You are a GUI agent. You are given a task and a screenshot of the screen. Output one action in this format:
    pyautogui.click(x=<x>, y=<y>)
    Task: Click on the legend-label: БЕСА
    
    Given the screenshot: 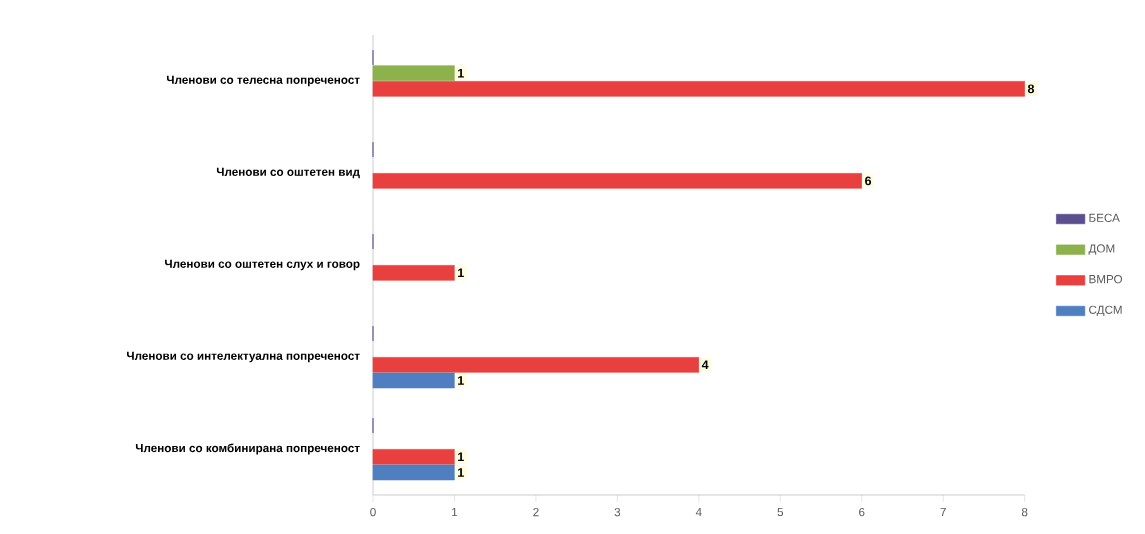 What is the action you would take?
    pyautogui.click(x=1104, y=217)
    